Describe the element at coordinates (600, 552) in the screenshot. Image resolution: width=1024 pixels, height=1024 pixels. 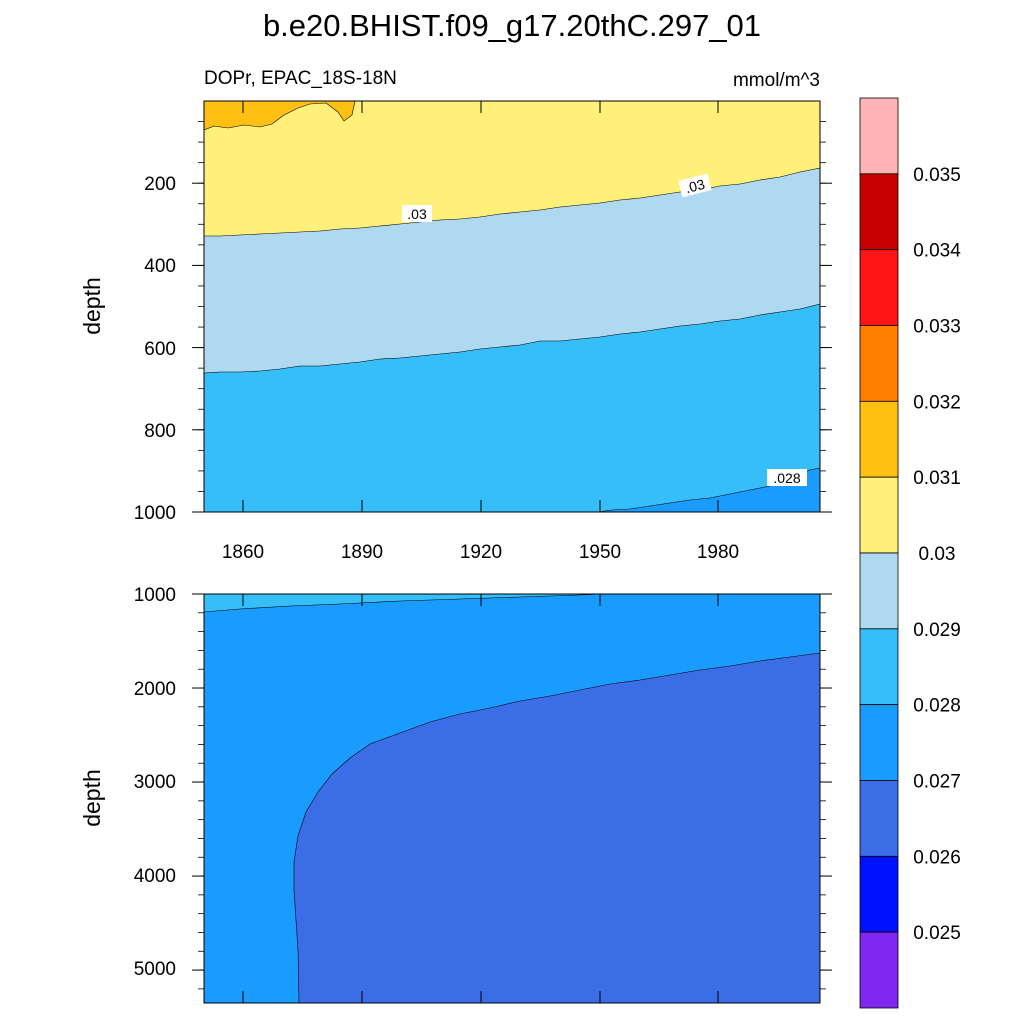
I see `x-tick-label: 1950` at that location.